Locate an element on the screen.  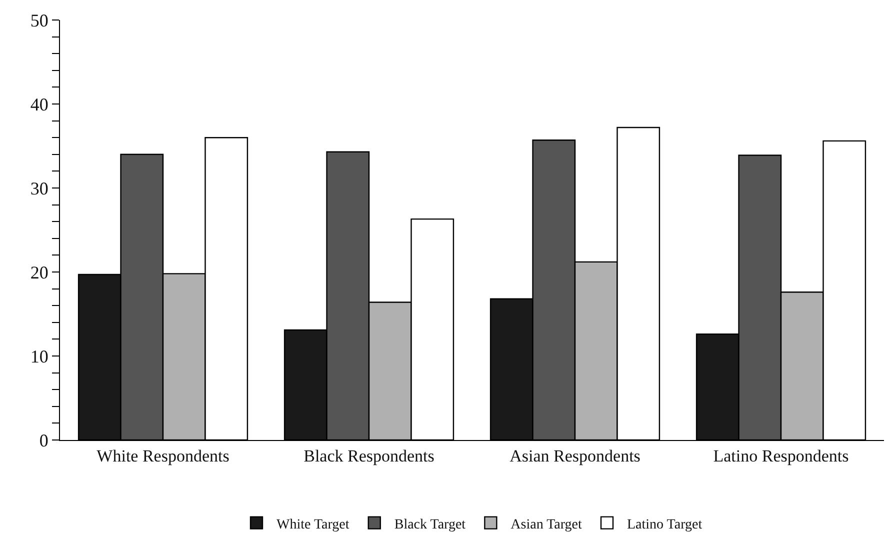
legend-label: Latino Target is located at coordinates (664, 524).